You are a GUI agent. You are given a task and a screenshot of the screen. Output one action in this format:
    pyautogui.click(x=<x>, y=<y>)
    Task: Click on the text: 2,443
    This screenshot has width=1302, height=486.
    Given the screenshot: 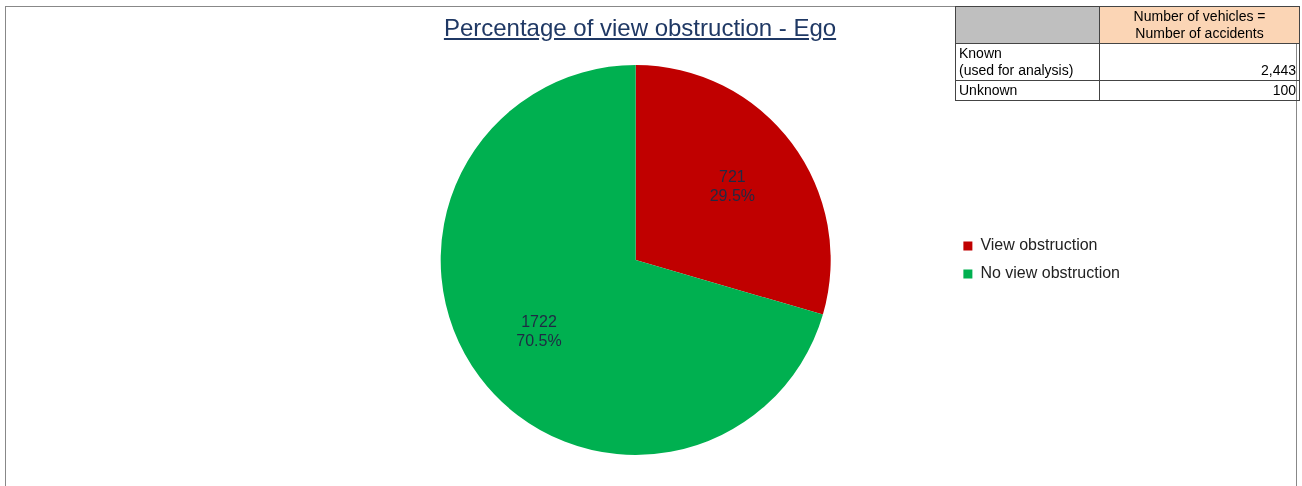 What is the action you would take?
    pyautogui.click(x=1199, y=62)
    